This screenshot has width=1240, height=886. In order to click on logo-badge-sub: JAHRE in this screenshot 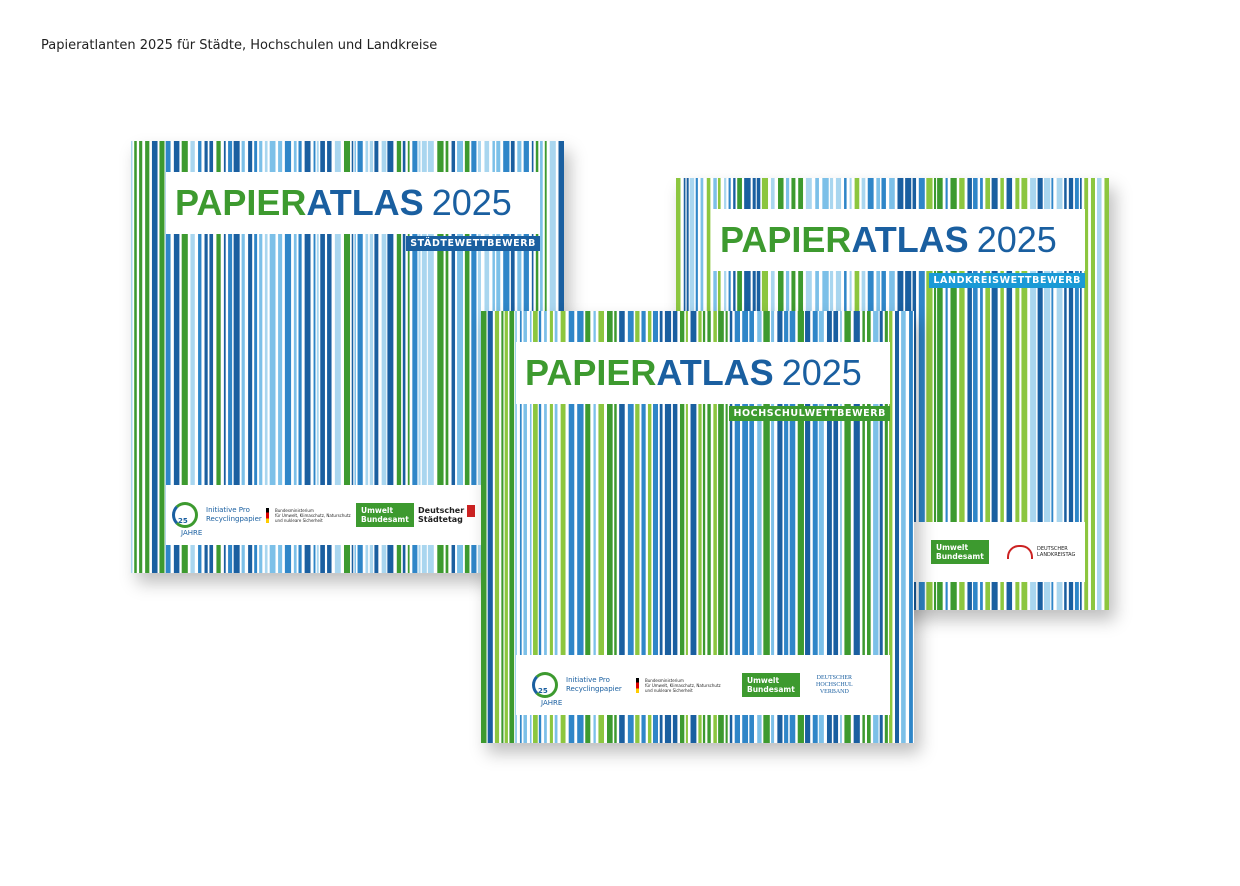, I will do `click(552, 703)`.